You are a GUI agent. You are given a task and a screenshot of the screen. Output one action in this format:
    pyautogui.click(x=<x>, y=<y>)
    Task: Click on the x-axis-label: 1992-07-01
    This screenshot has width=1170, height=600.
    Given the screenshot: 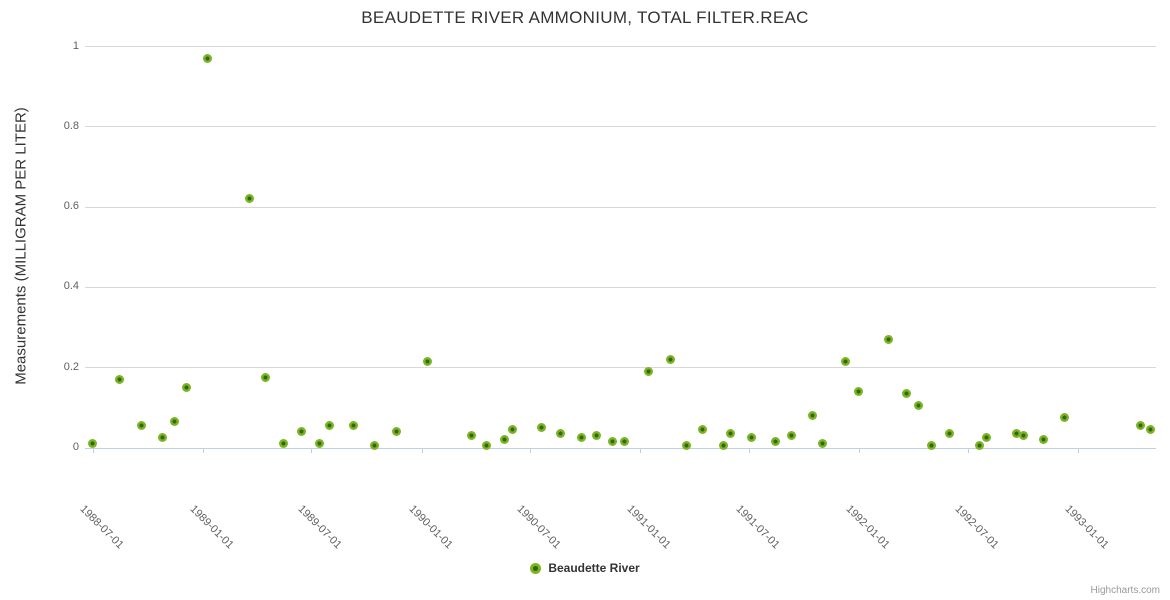 What is the action you would take?
    pyautogui.click(x=976, y=527)
    